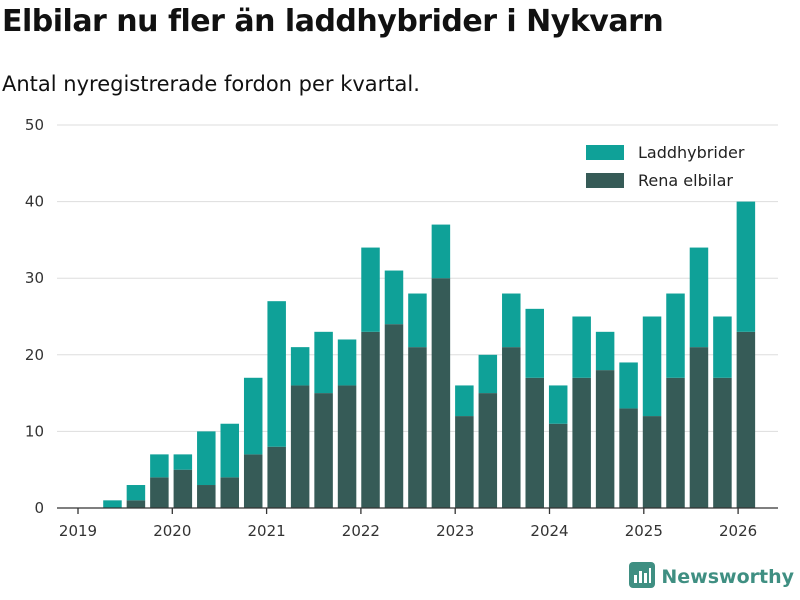 The height and width of the screenshot is (600, 800). I want to click on y-axis-tick-labels: 0 10 20 30 40 50, so click(34, 316).